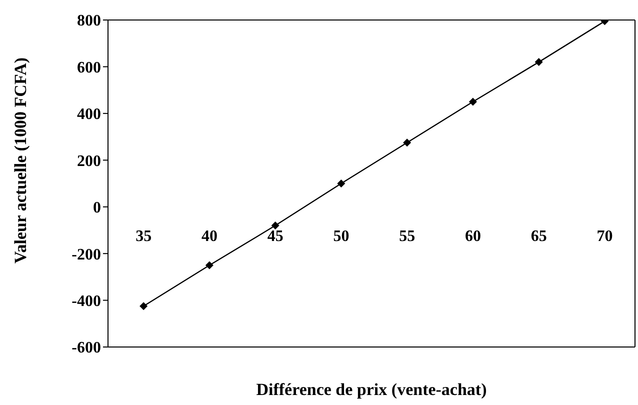 The image size is (638, 405). I want to click on y-axis-title: Valeur actuelle (1000 FCFA), so click(20, 160).